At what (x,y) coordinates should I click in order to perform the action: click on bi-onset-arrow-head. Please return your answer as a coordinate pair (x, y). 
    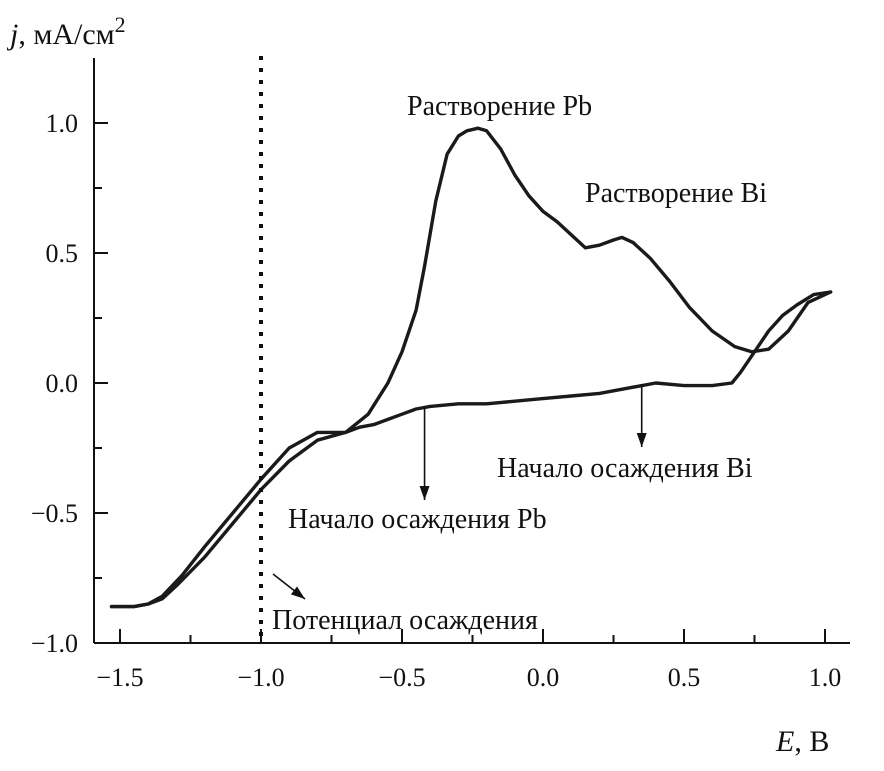
    Looking at the image, I should click on (641, 440).